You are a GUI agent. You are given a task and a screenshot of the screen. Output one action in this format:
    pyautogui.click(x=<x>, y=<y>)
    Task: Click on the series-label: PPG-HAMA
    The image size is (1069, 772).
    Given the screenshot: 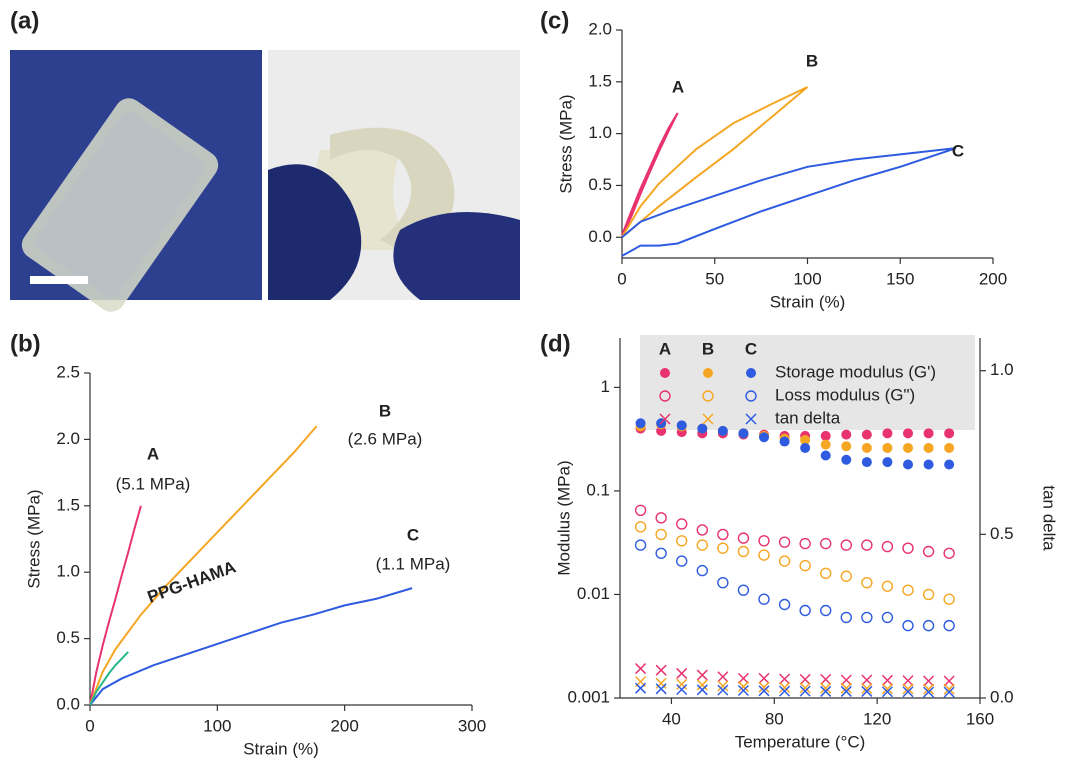 What is the action you would take?
    pyautogui.click(x=191, y=582)
    